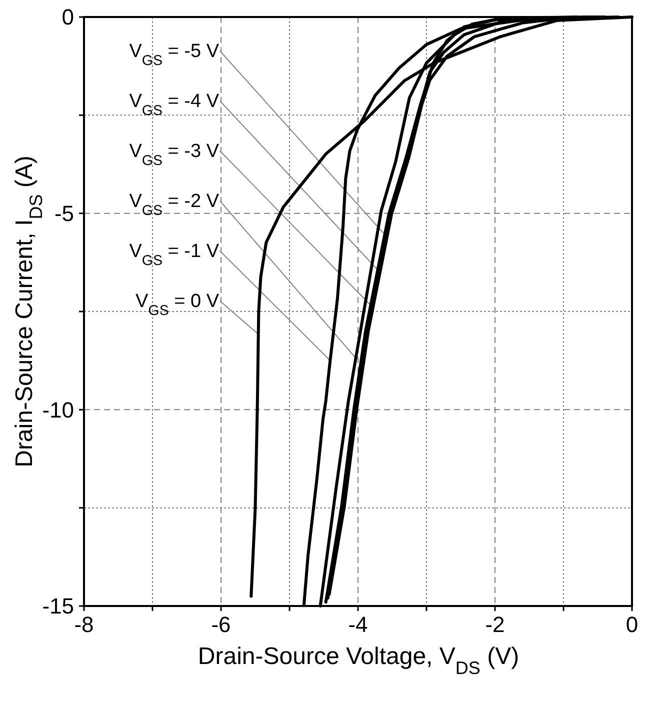 The width and height of the screenshot is (651, 702). What do you see at coordinates (68, 17) in the screenshot?
I see `y-tick-label: 0` at bounding box center [68, 17].